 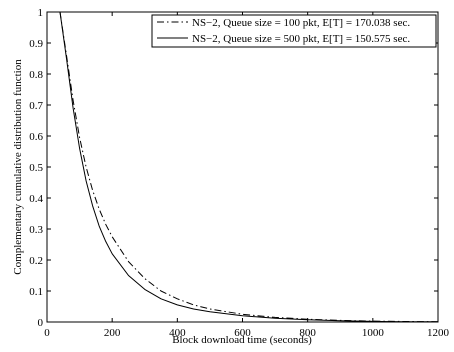 What do you see at coordinates (36, 75) in the screenshot?
I see `y-tick-label: 0.8` at bounding box center [36, 75].